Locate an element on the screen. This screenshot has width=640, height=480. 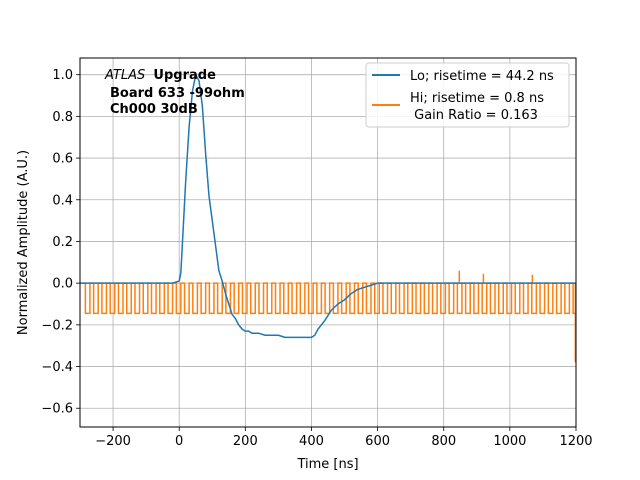
x-axis-label: Time [ns] is located at coordinates (327, 464).